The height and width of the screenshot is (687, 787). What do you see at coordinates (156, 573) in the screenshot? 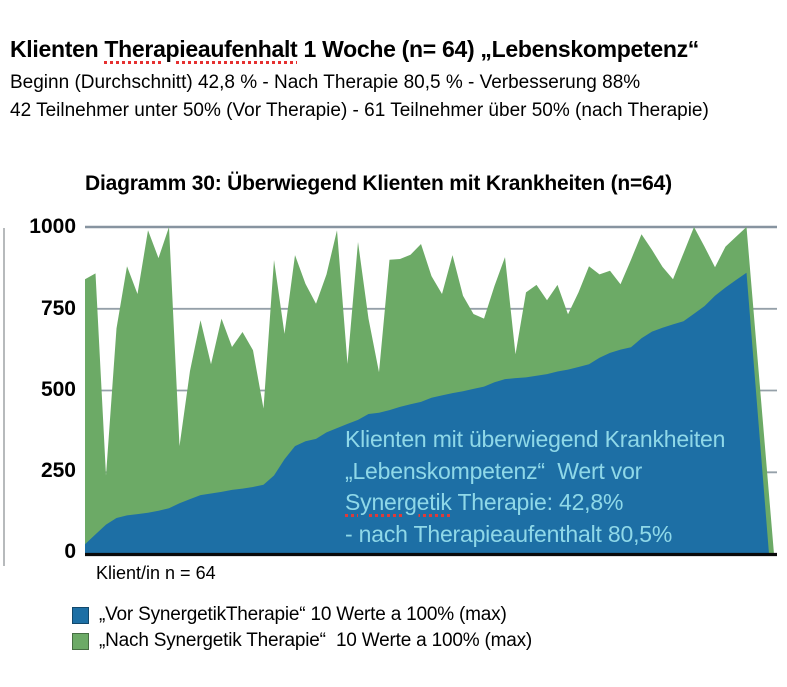
I see `x-axis-label: Klient/in n = 64` at bounding box center [156, 573].